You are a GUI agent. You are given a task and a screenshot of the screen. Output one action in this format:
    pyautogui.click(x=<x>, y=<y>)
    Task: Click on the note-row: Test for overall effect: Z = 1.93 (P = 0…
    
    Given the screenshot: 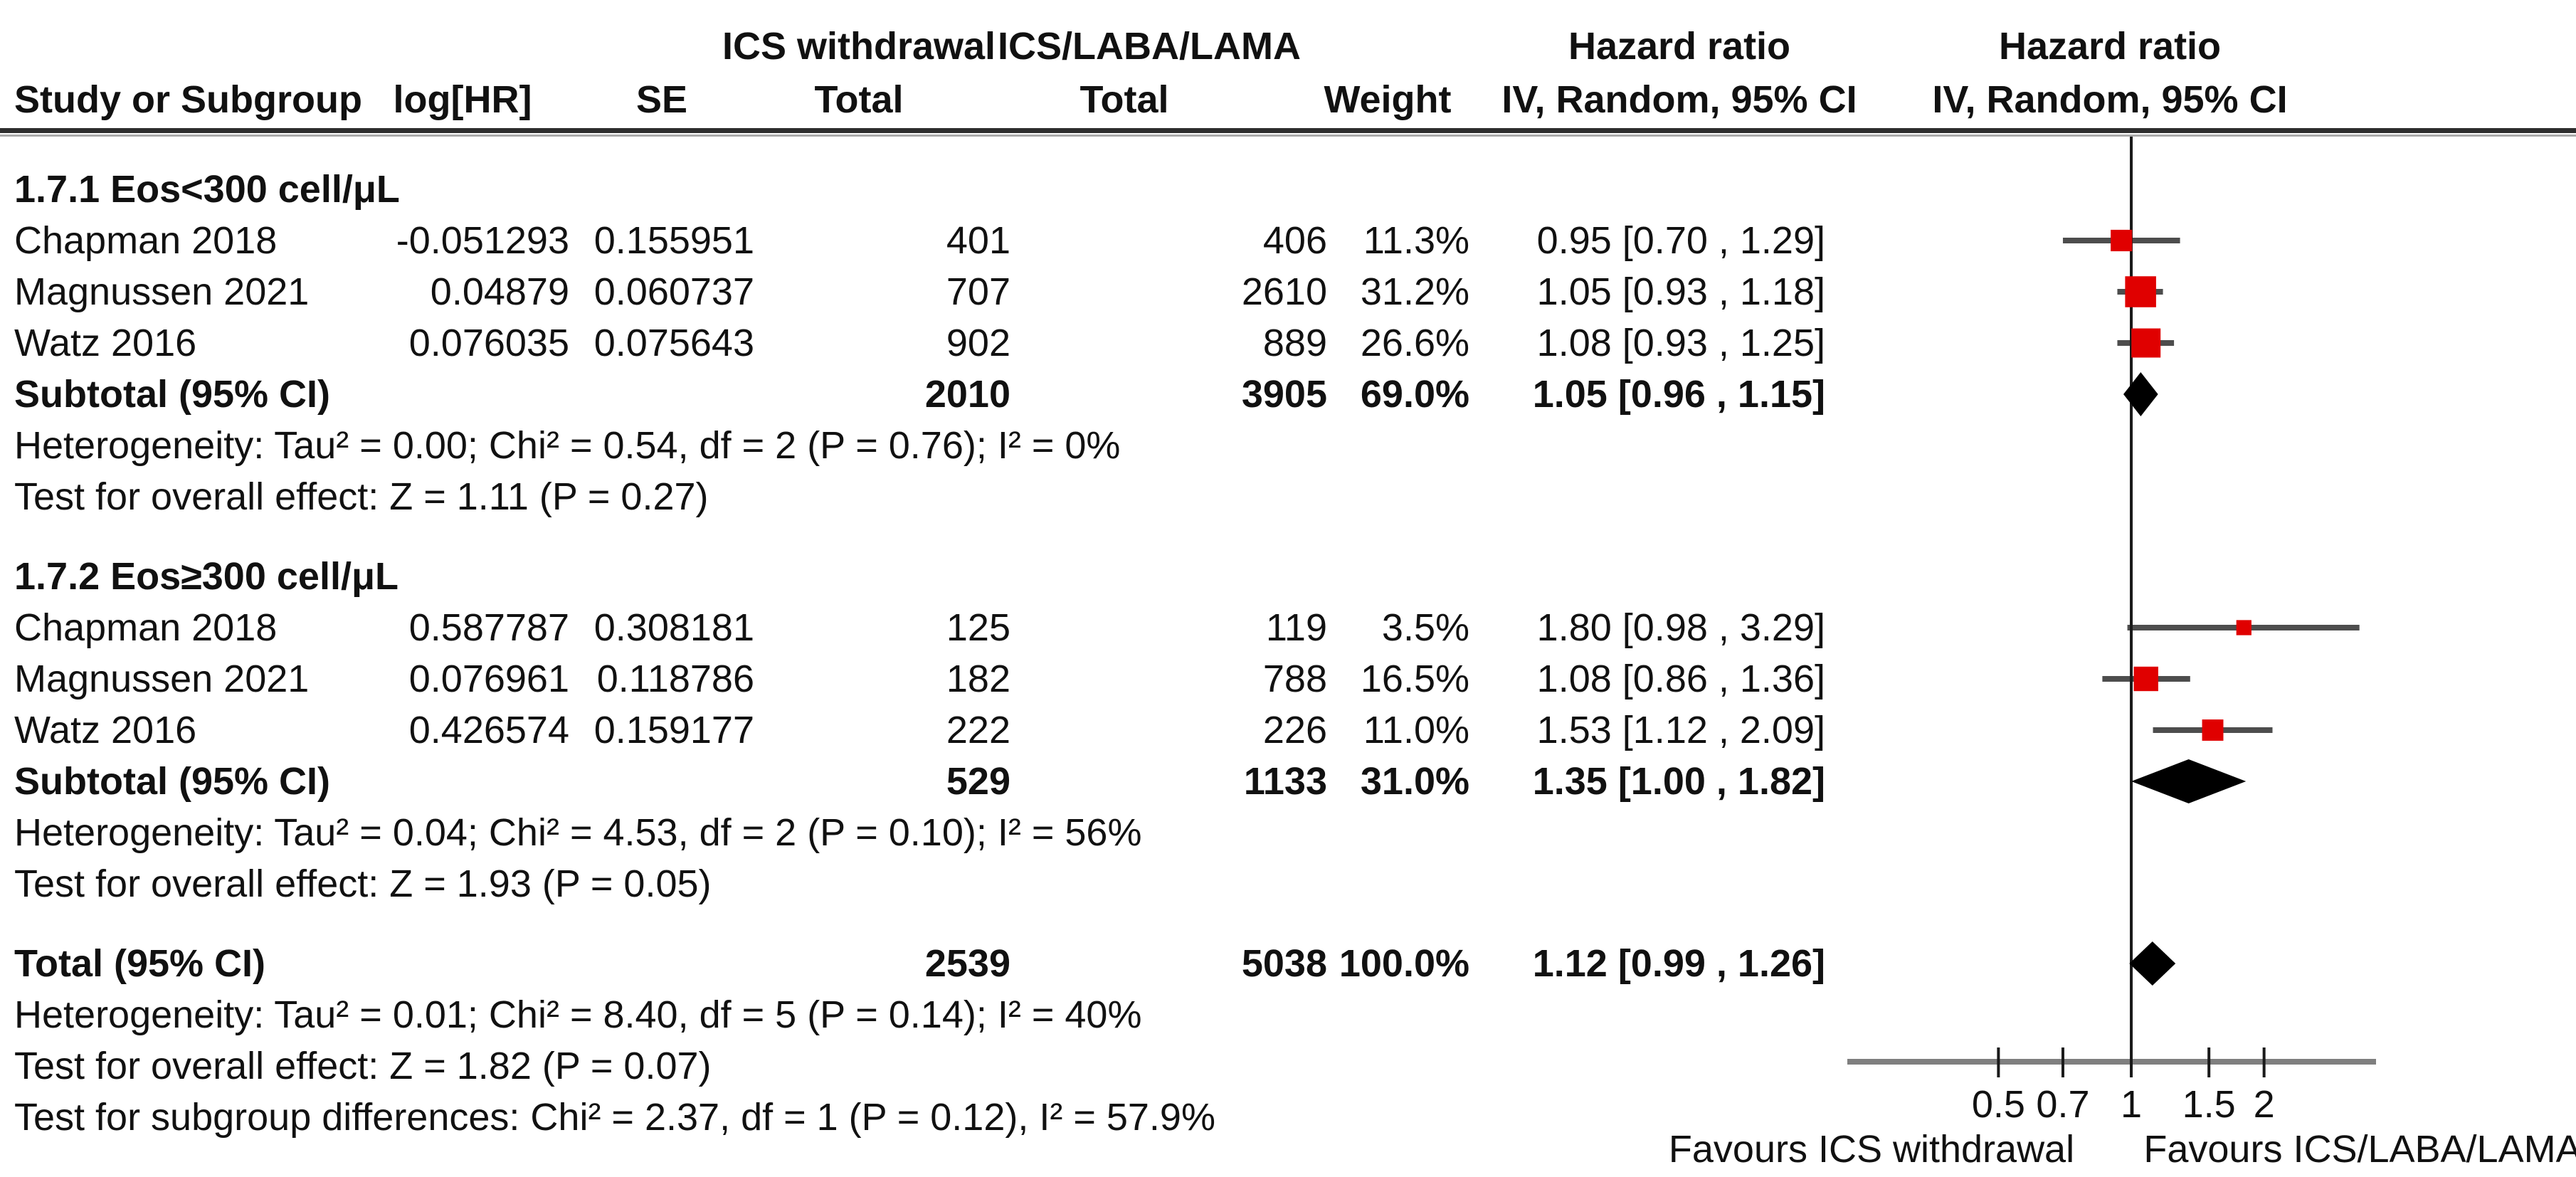 What is the action you would take?
    pyautogui.click(x=1288, y=883)
    